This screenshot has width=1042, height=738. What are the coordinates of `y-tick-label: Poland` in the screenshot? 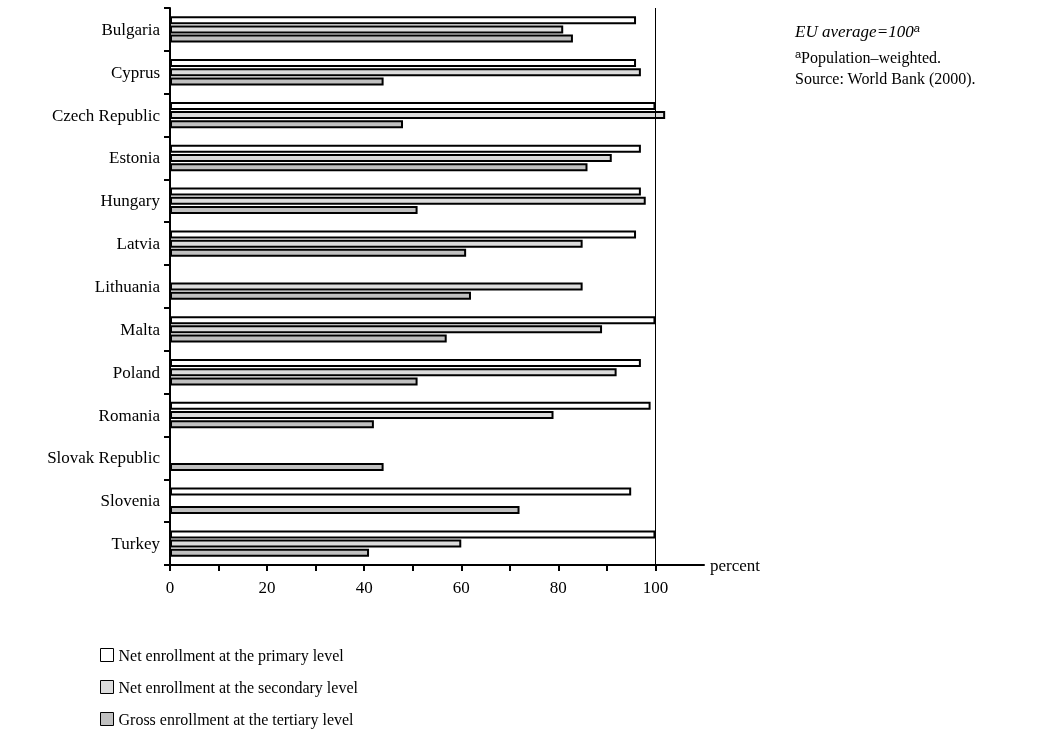 It's located at (136, 372).